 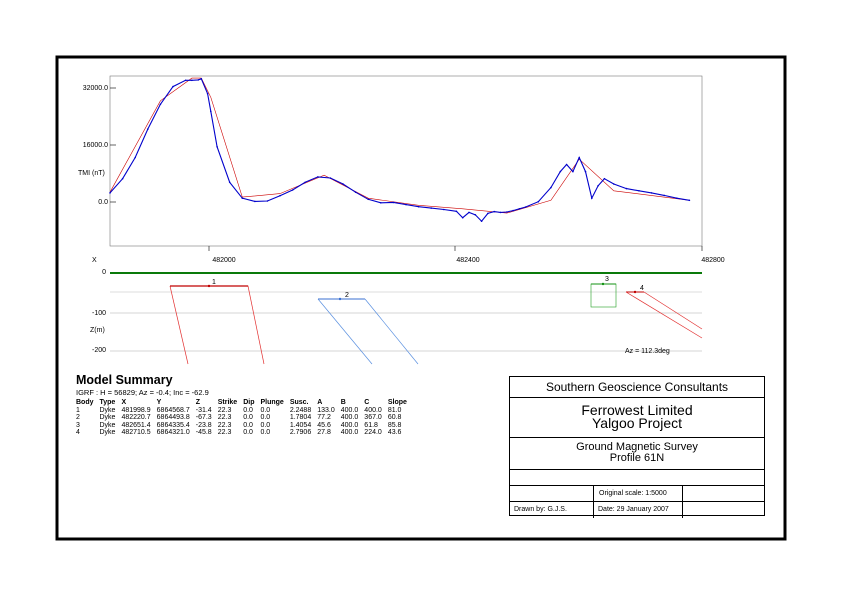 What do you see at coordinates (91, 173) in the screenshot?
I see `y-axis-label: TMI (nT)` at bounding box center [91, 173].